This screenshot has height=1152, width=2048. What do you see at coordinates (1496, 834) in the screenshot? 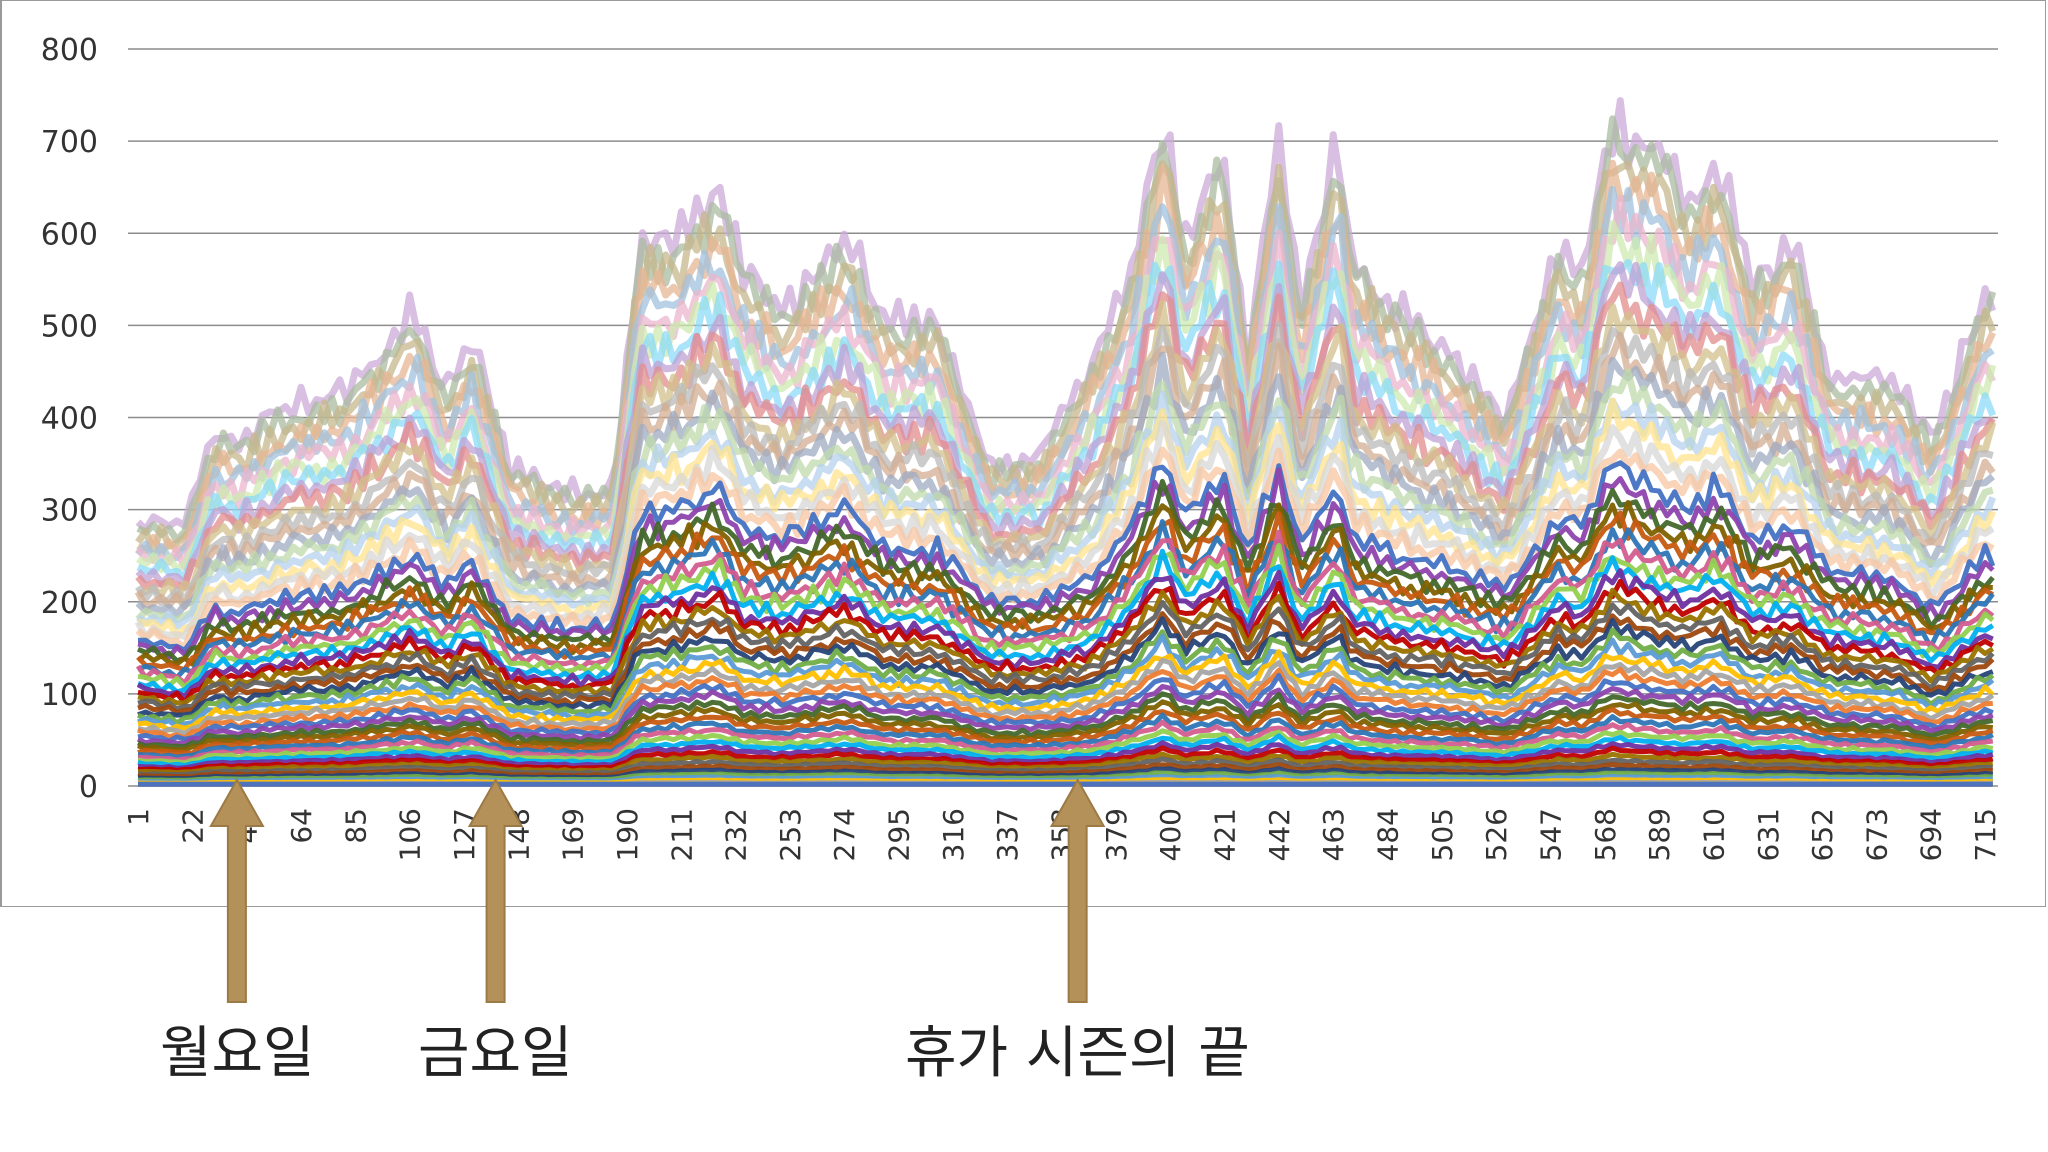
I see `x-tick-label: 526` at bounding box center [1496, 834].